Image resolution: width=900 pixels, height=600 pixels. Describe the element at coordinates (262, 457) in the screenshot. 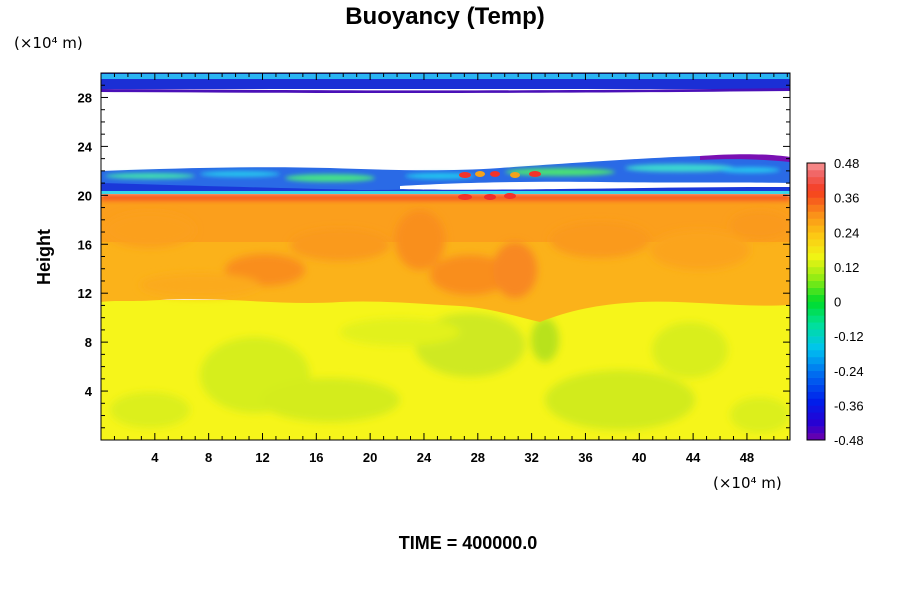

I see `x-tick-label: 12` at that location.